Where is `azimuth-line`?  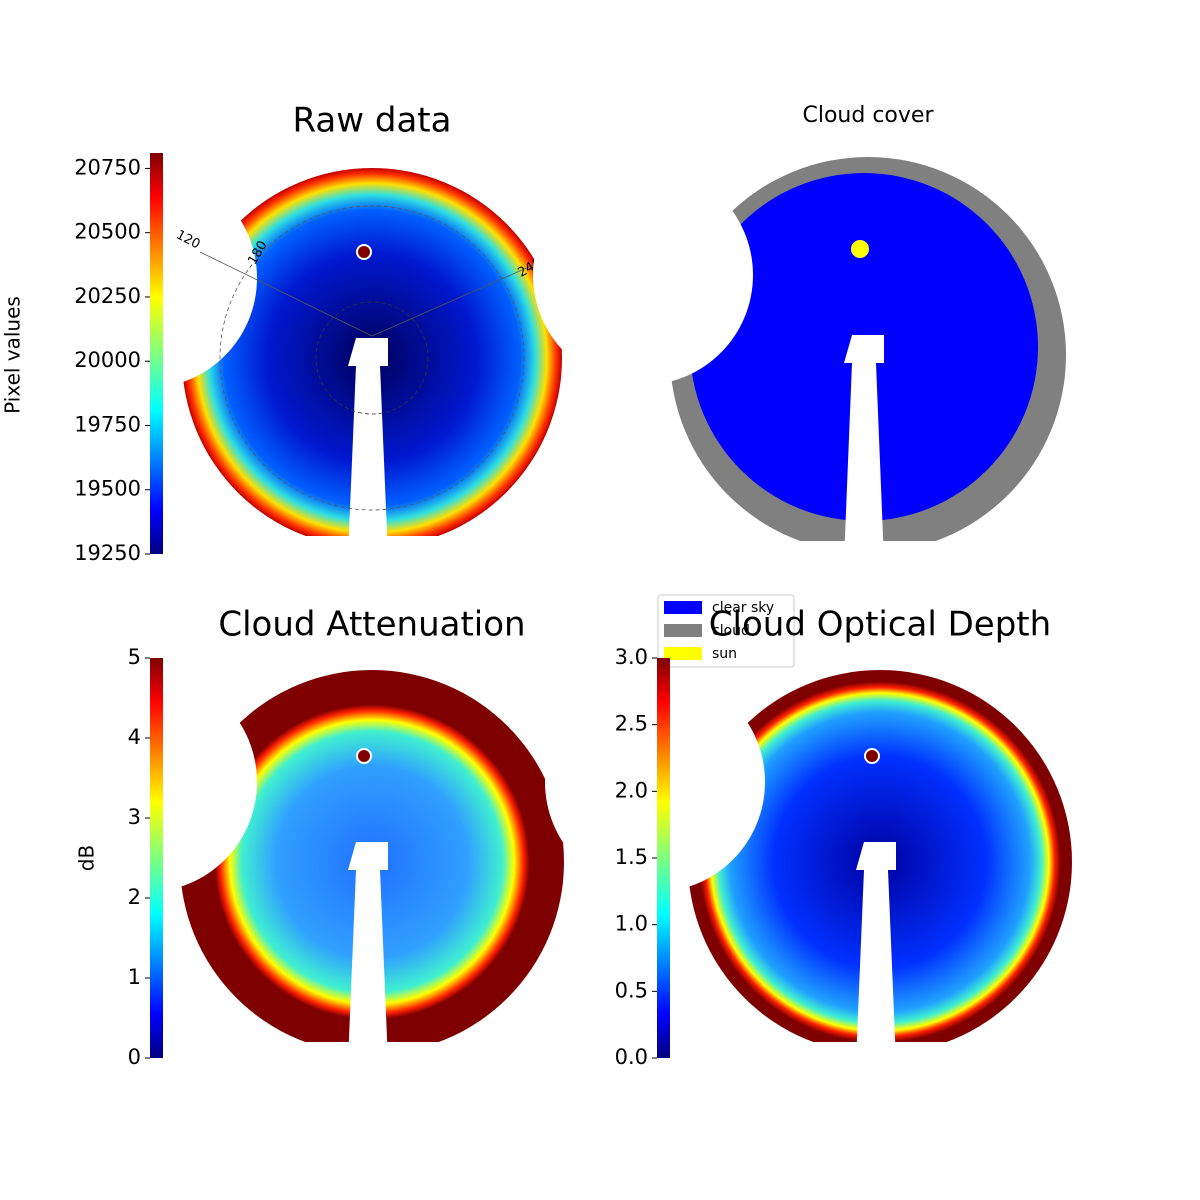 azimuth-line is located at coordinates (286, 294).